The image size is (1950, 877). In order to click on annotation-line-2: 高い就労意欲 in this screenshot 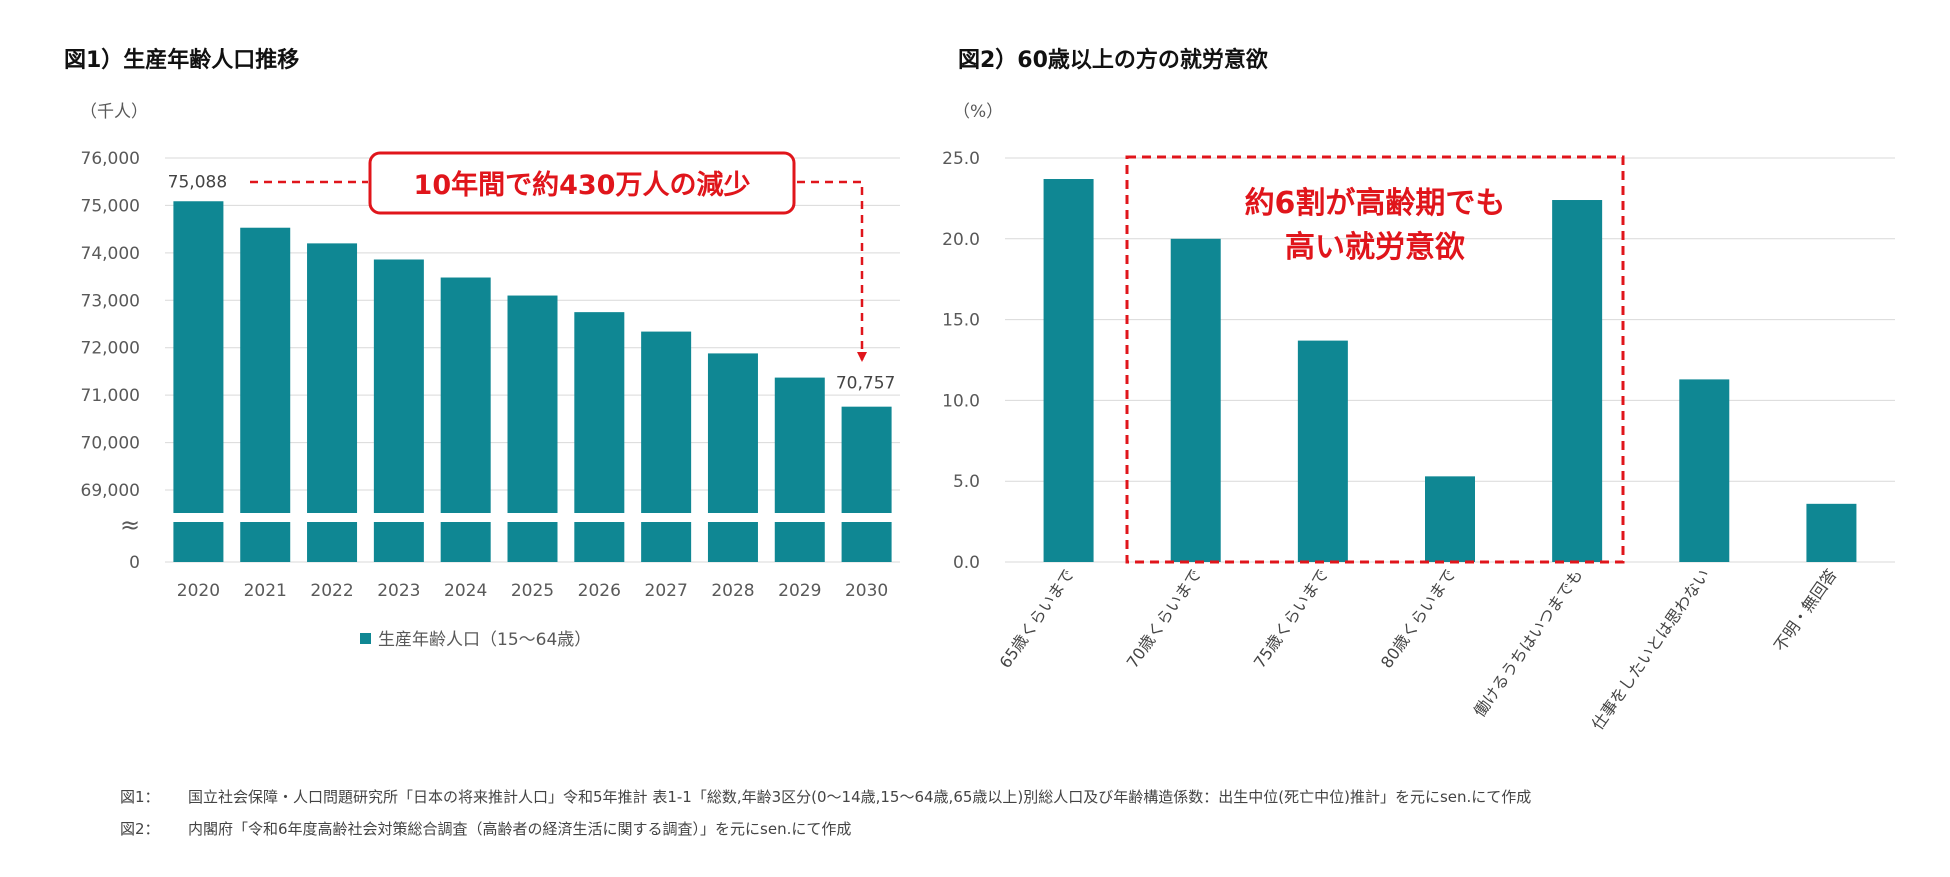, I will do `click(1375, 247)`.